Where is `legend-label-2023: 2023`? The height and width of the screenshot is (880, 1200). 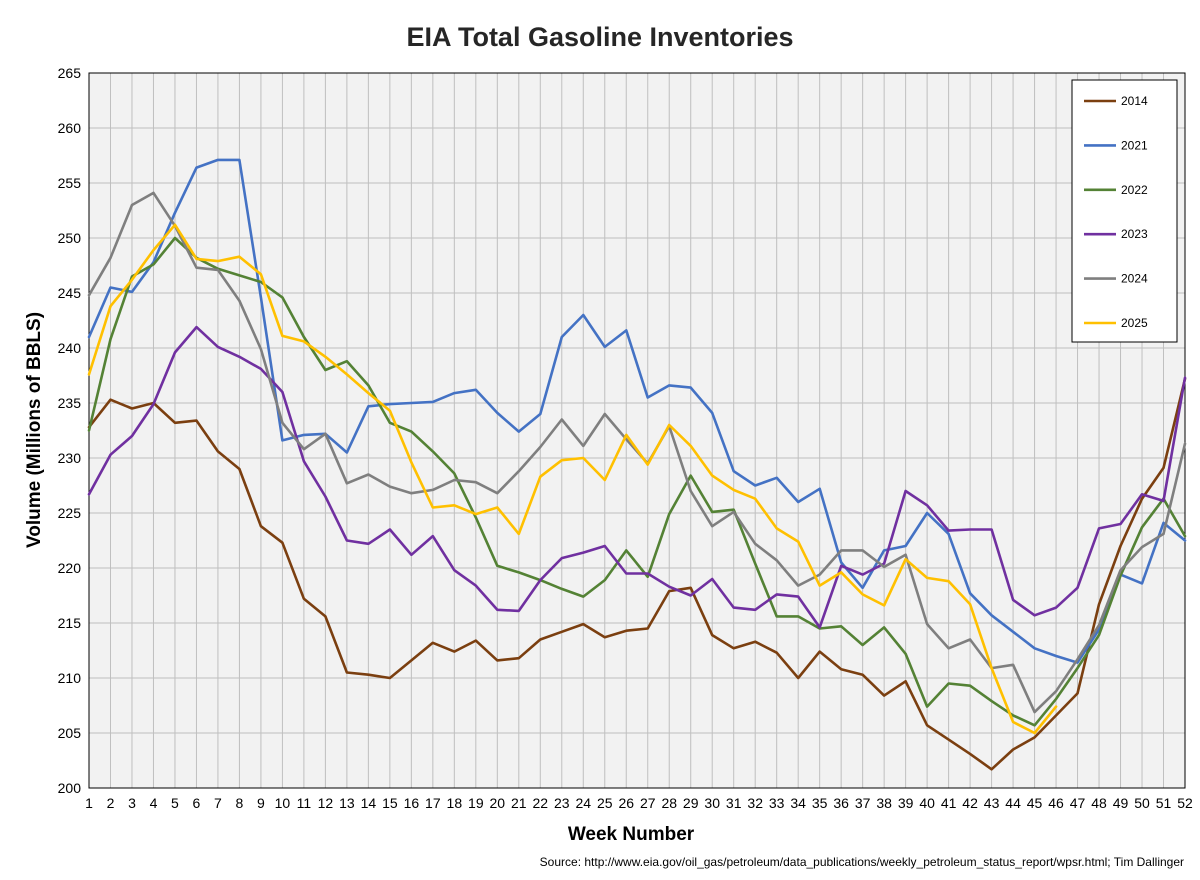
legend-label-2023: 2023 is located at coordinates (1134, 234).